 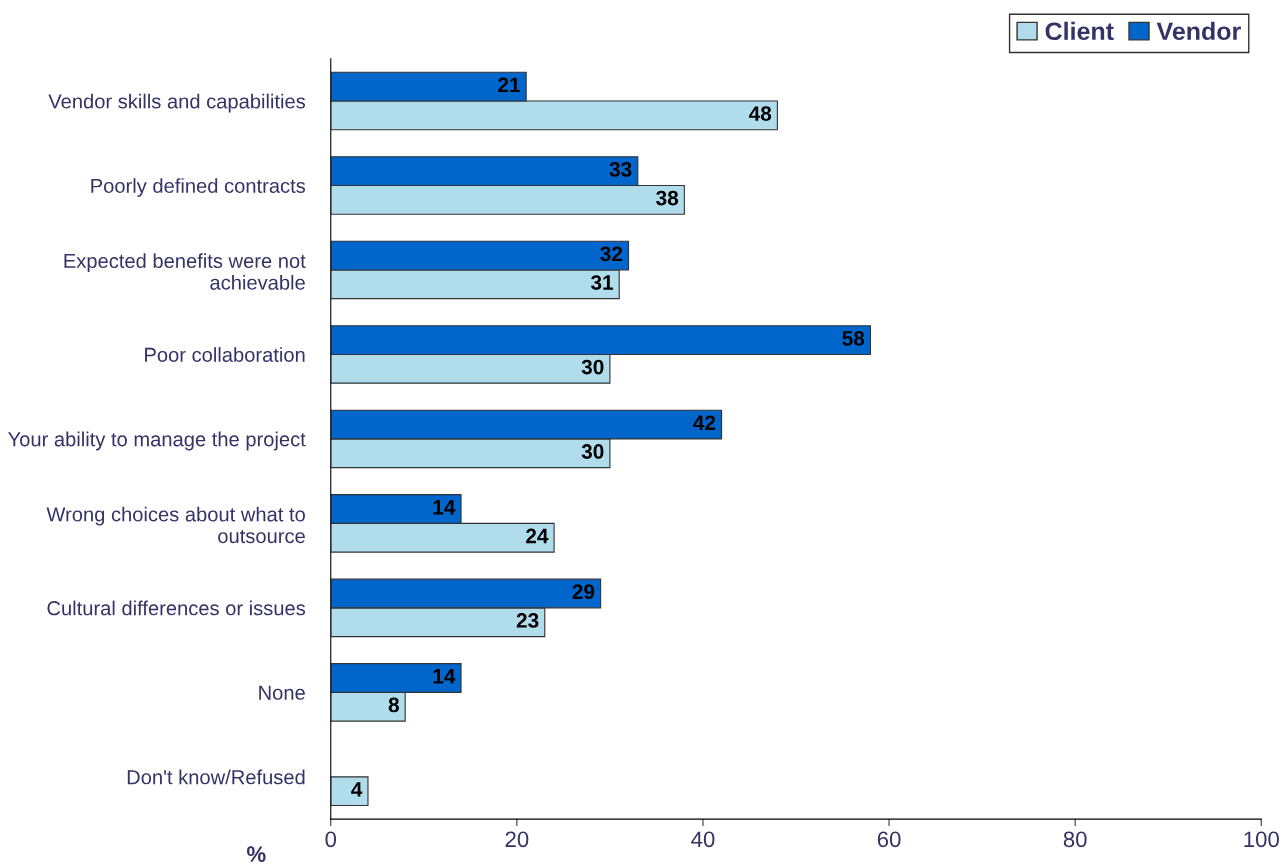 What do you see at coordinates (703, 839) in the screenshot?
I see `x-tick-label: 40` at bounding box center [703, 839].